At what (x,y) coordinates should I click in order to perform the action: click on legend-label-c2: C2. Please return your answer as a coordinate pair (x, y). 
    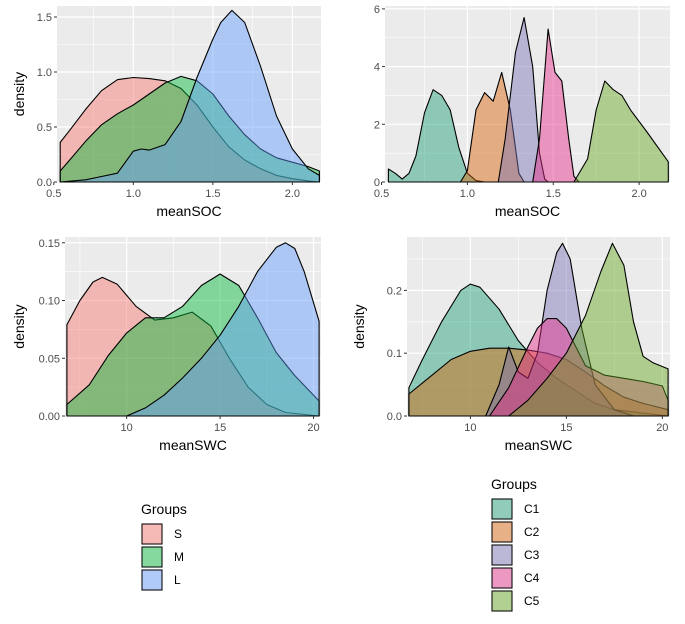
    Looking at the image, I should click on (532, 532).